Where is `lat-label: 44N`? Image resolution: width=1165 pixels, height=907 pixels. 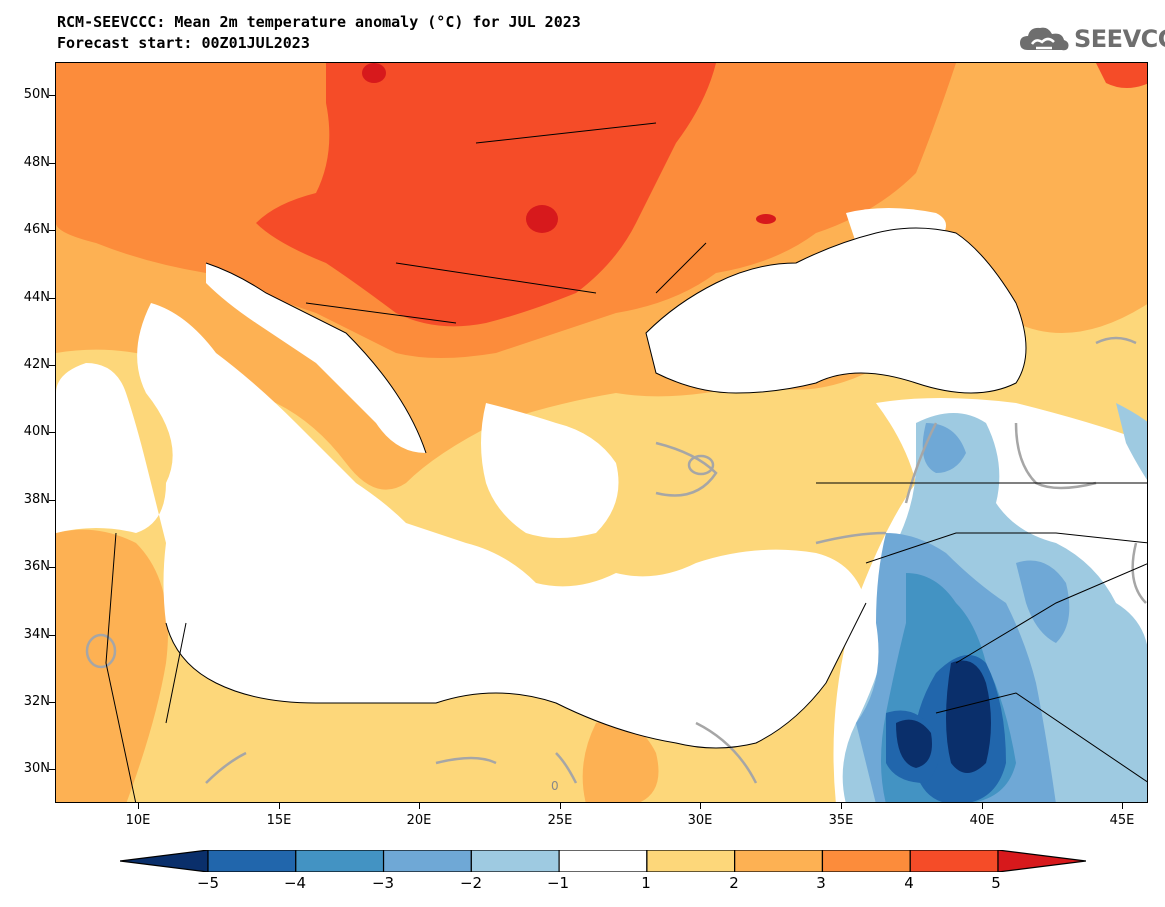
lat-label: 44N is located at coordinates (36, 297).